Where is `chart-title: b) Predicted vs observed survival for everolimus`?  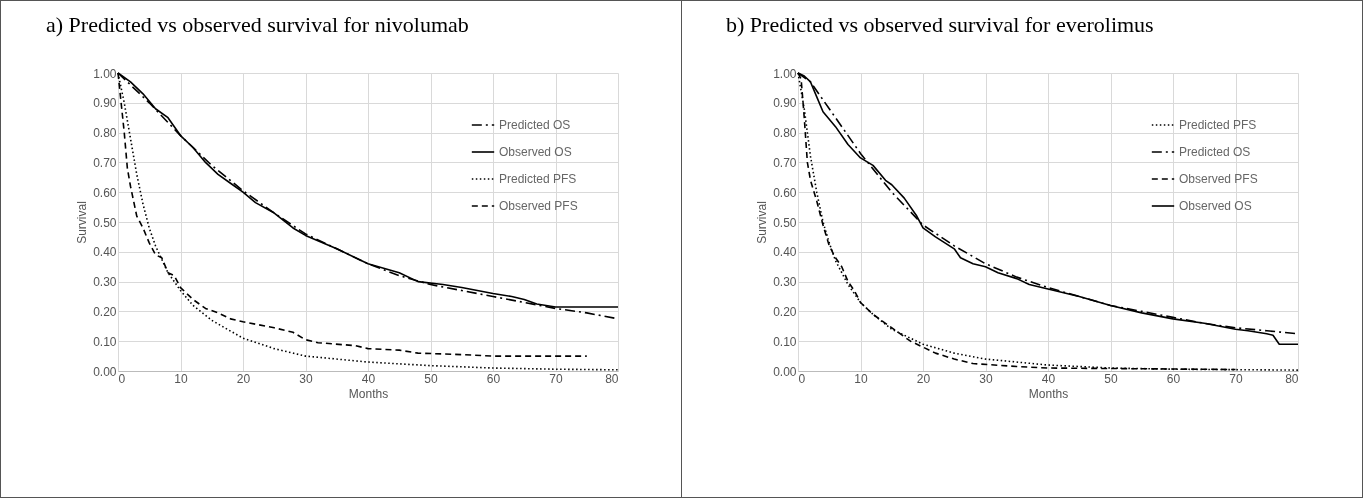 chart-title: b) Predicted vs observed survival for everolimus is located at coordinates (940, 24).